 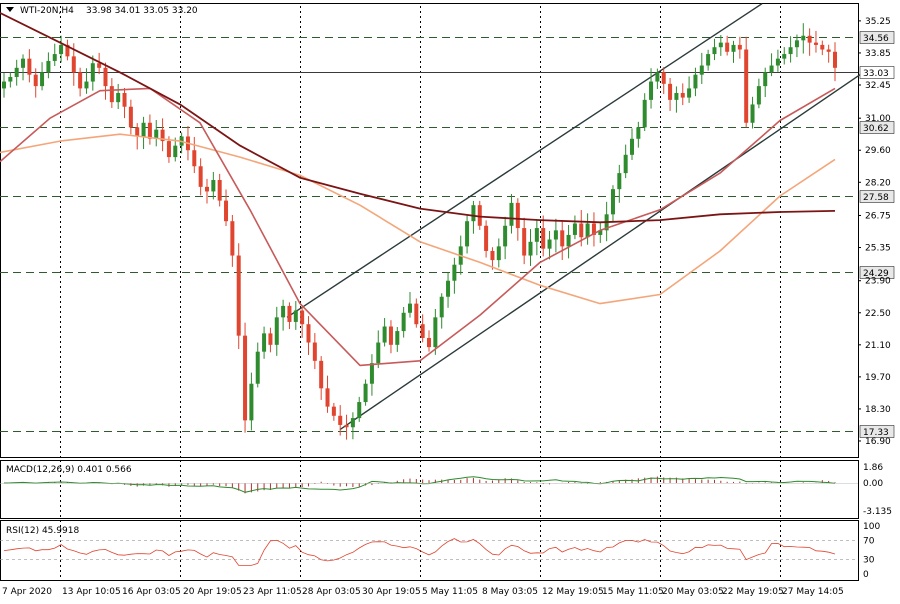 I want to click on x-axis-tick-label: 27 May 14:05, so click(x=813, y=592).